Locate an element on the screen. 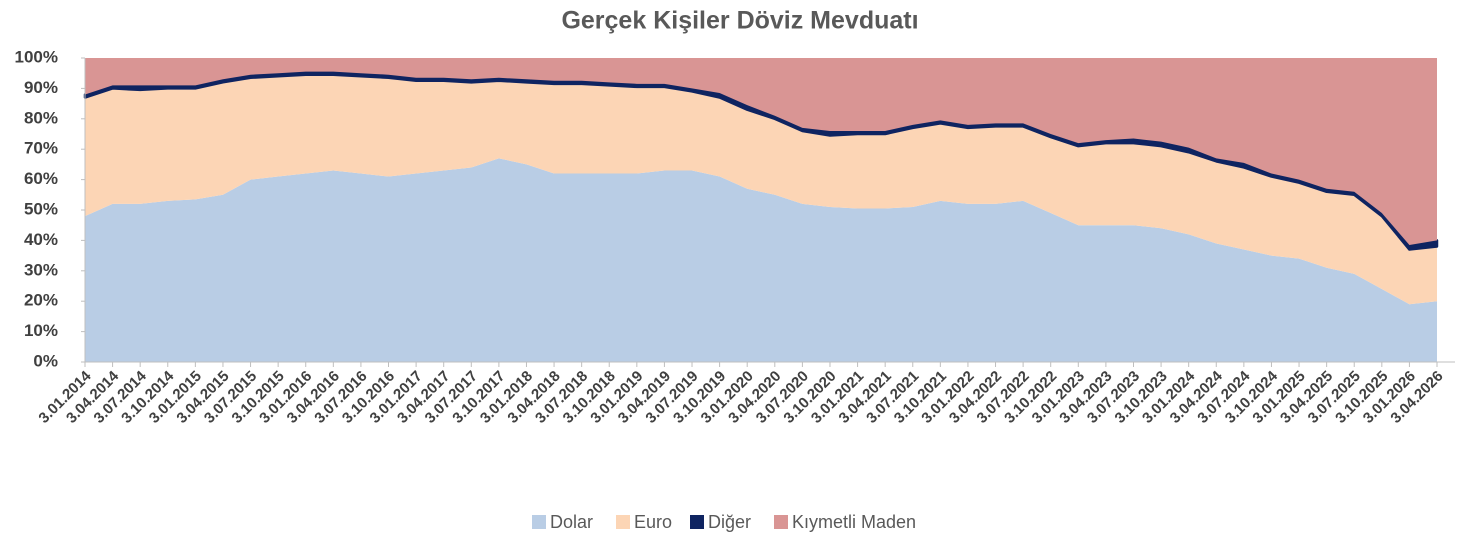  y-tick-label: 30% is located at coordinates (41, 269).